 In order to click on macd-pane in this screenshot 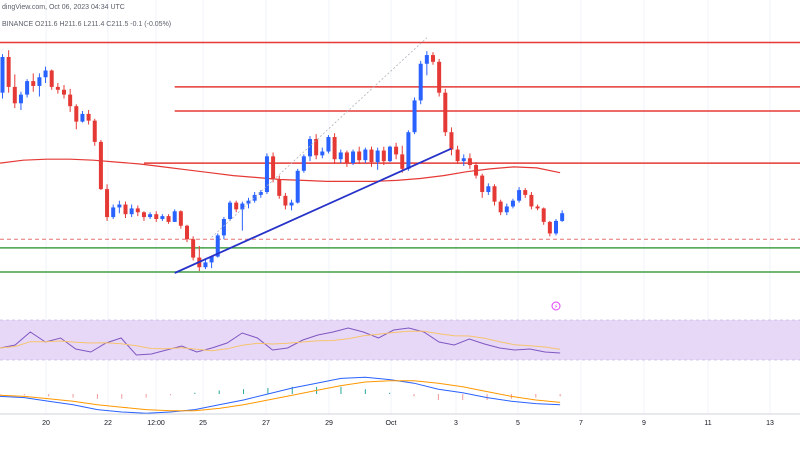, I will do `click(280, 395)`.